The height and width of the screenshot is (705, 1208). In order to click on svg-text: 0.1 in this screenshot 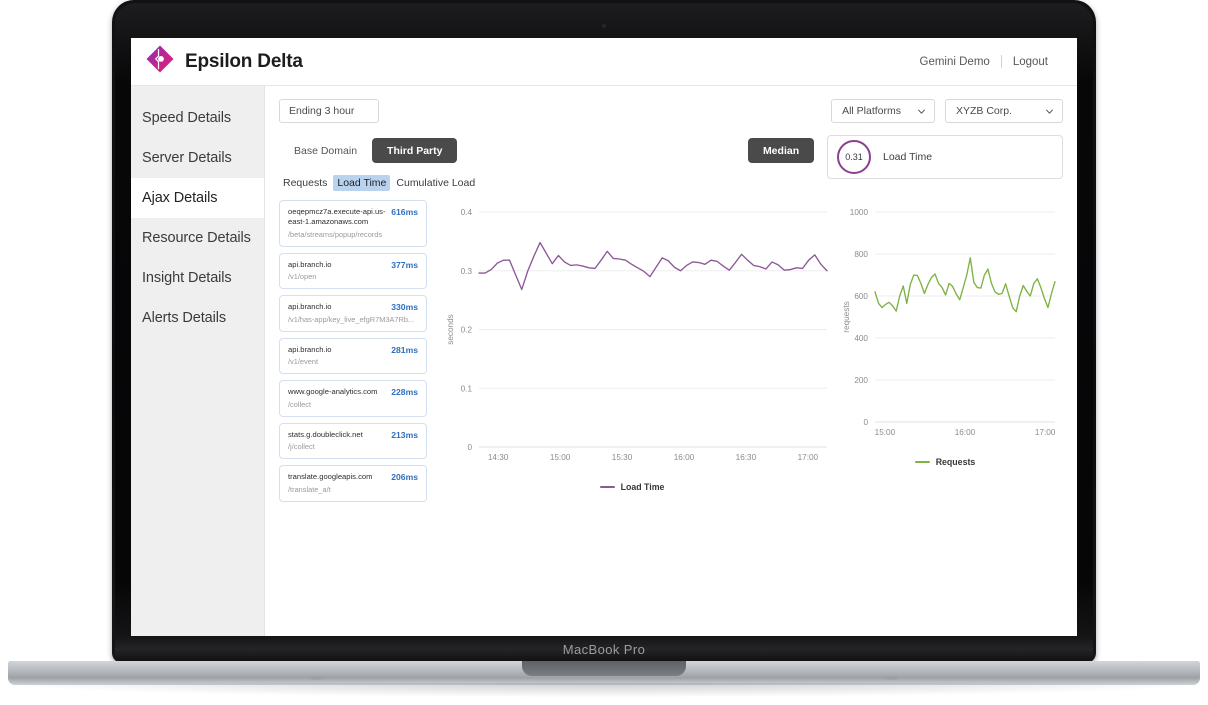, I will do `click(467, 388)`.